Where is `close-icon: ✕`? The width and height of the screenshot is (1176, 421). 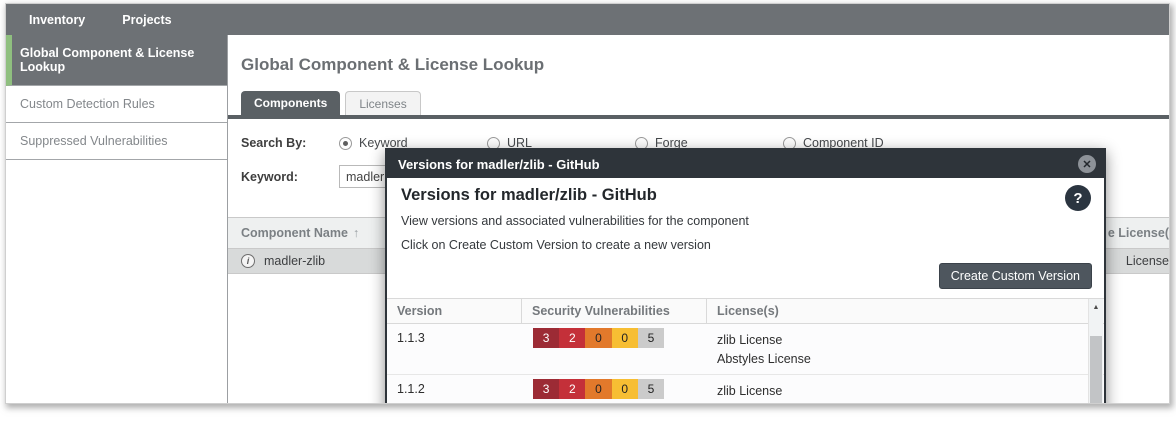 close-icon: ✕ is located at coordinates (1087, 164).